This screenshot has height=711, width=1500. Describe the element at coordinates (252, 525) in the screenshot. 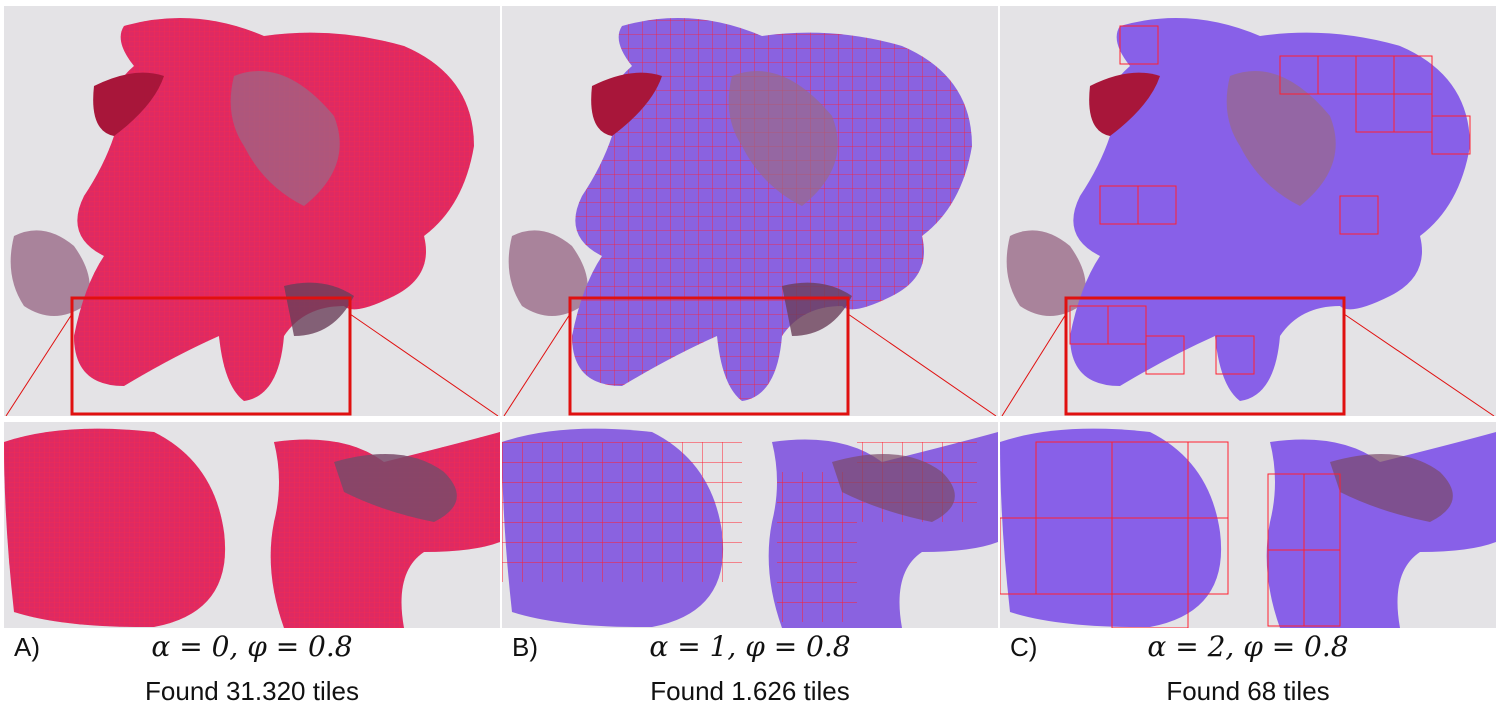

I see `zoomed-region-a` at that location.